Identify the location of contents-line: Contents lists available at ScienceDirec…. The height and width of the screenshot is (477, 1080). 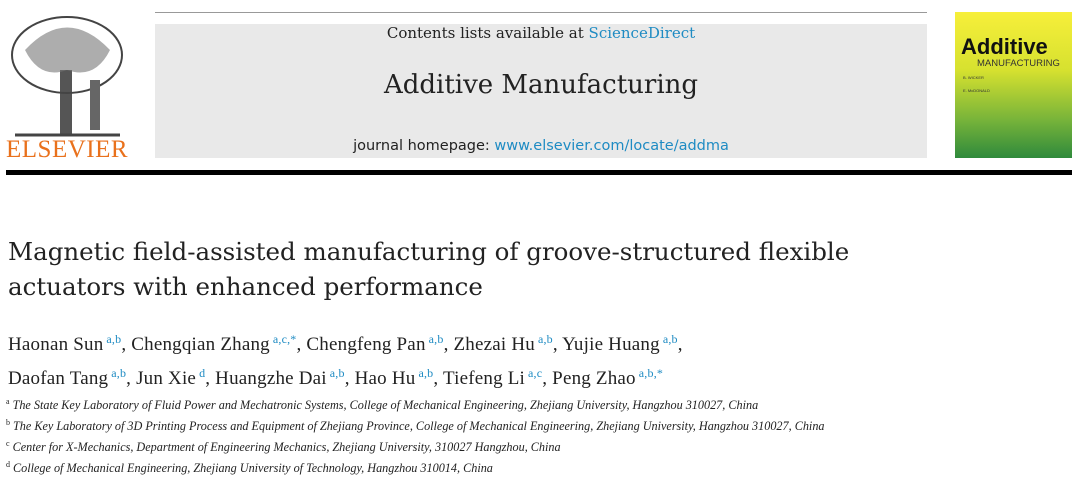
(541, 33).